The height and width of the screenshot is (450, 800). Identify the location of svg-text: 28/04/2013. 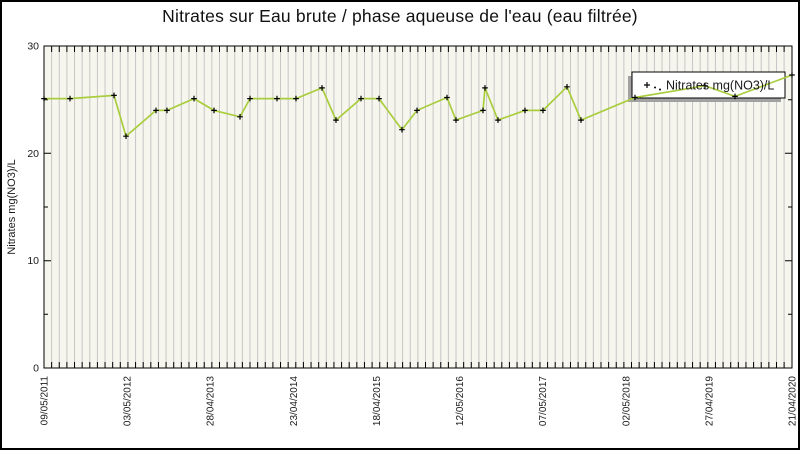
(211, 401).